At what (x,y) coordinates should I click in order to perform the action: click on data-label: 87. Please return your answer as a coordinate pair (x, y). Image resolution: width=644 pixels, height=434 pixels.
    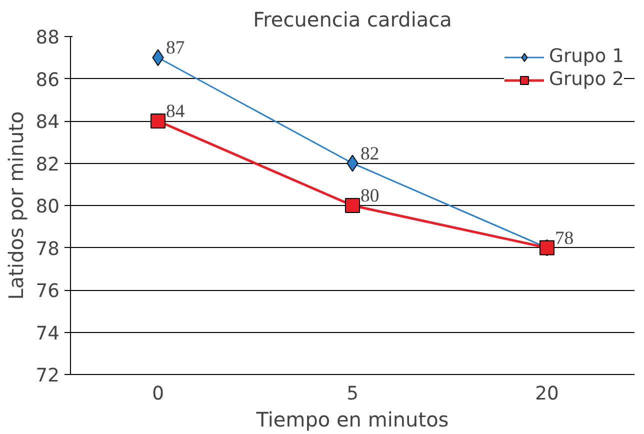
    Looking at the image, I should click on (175, 48).